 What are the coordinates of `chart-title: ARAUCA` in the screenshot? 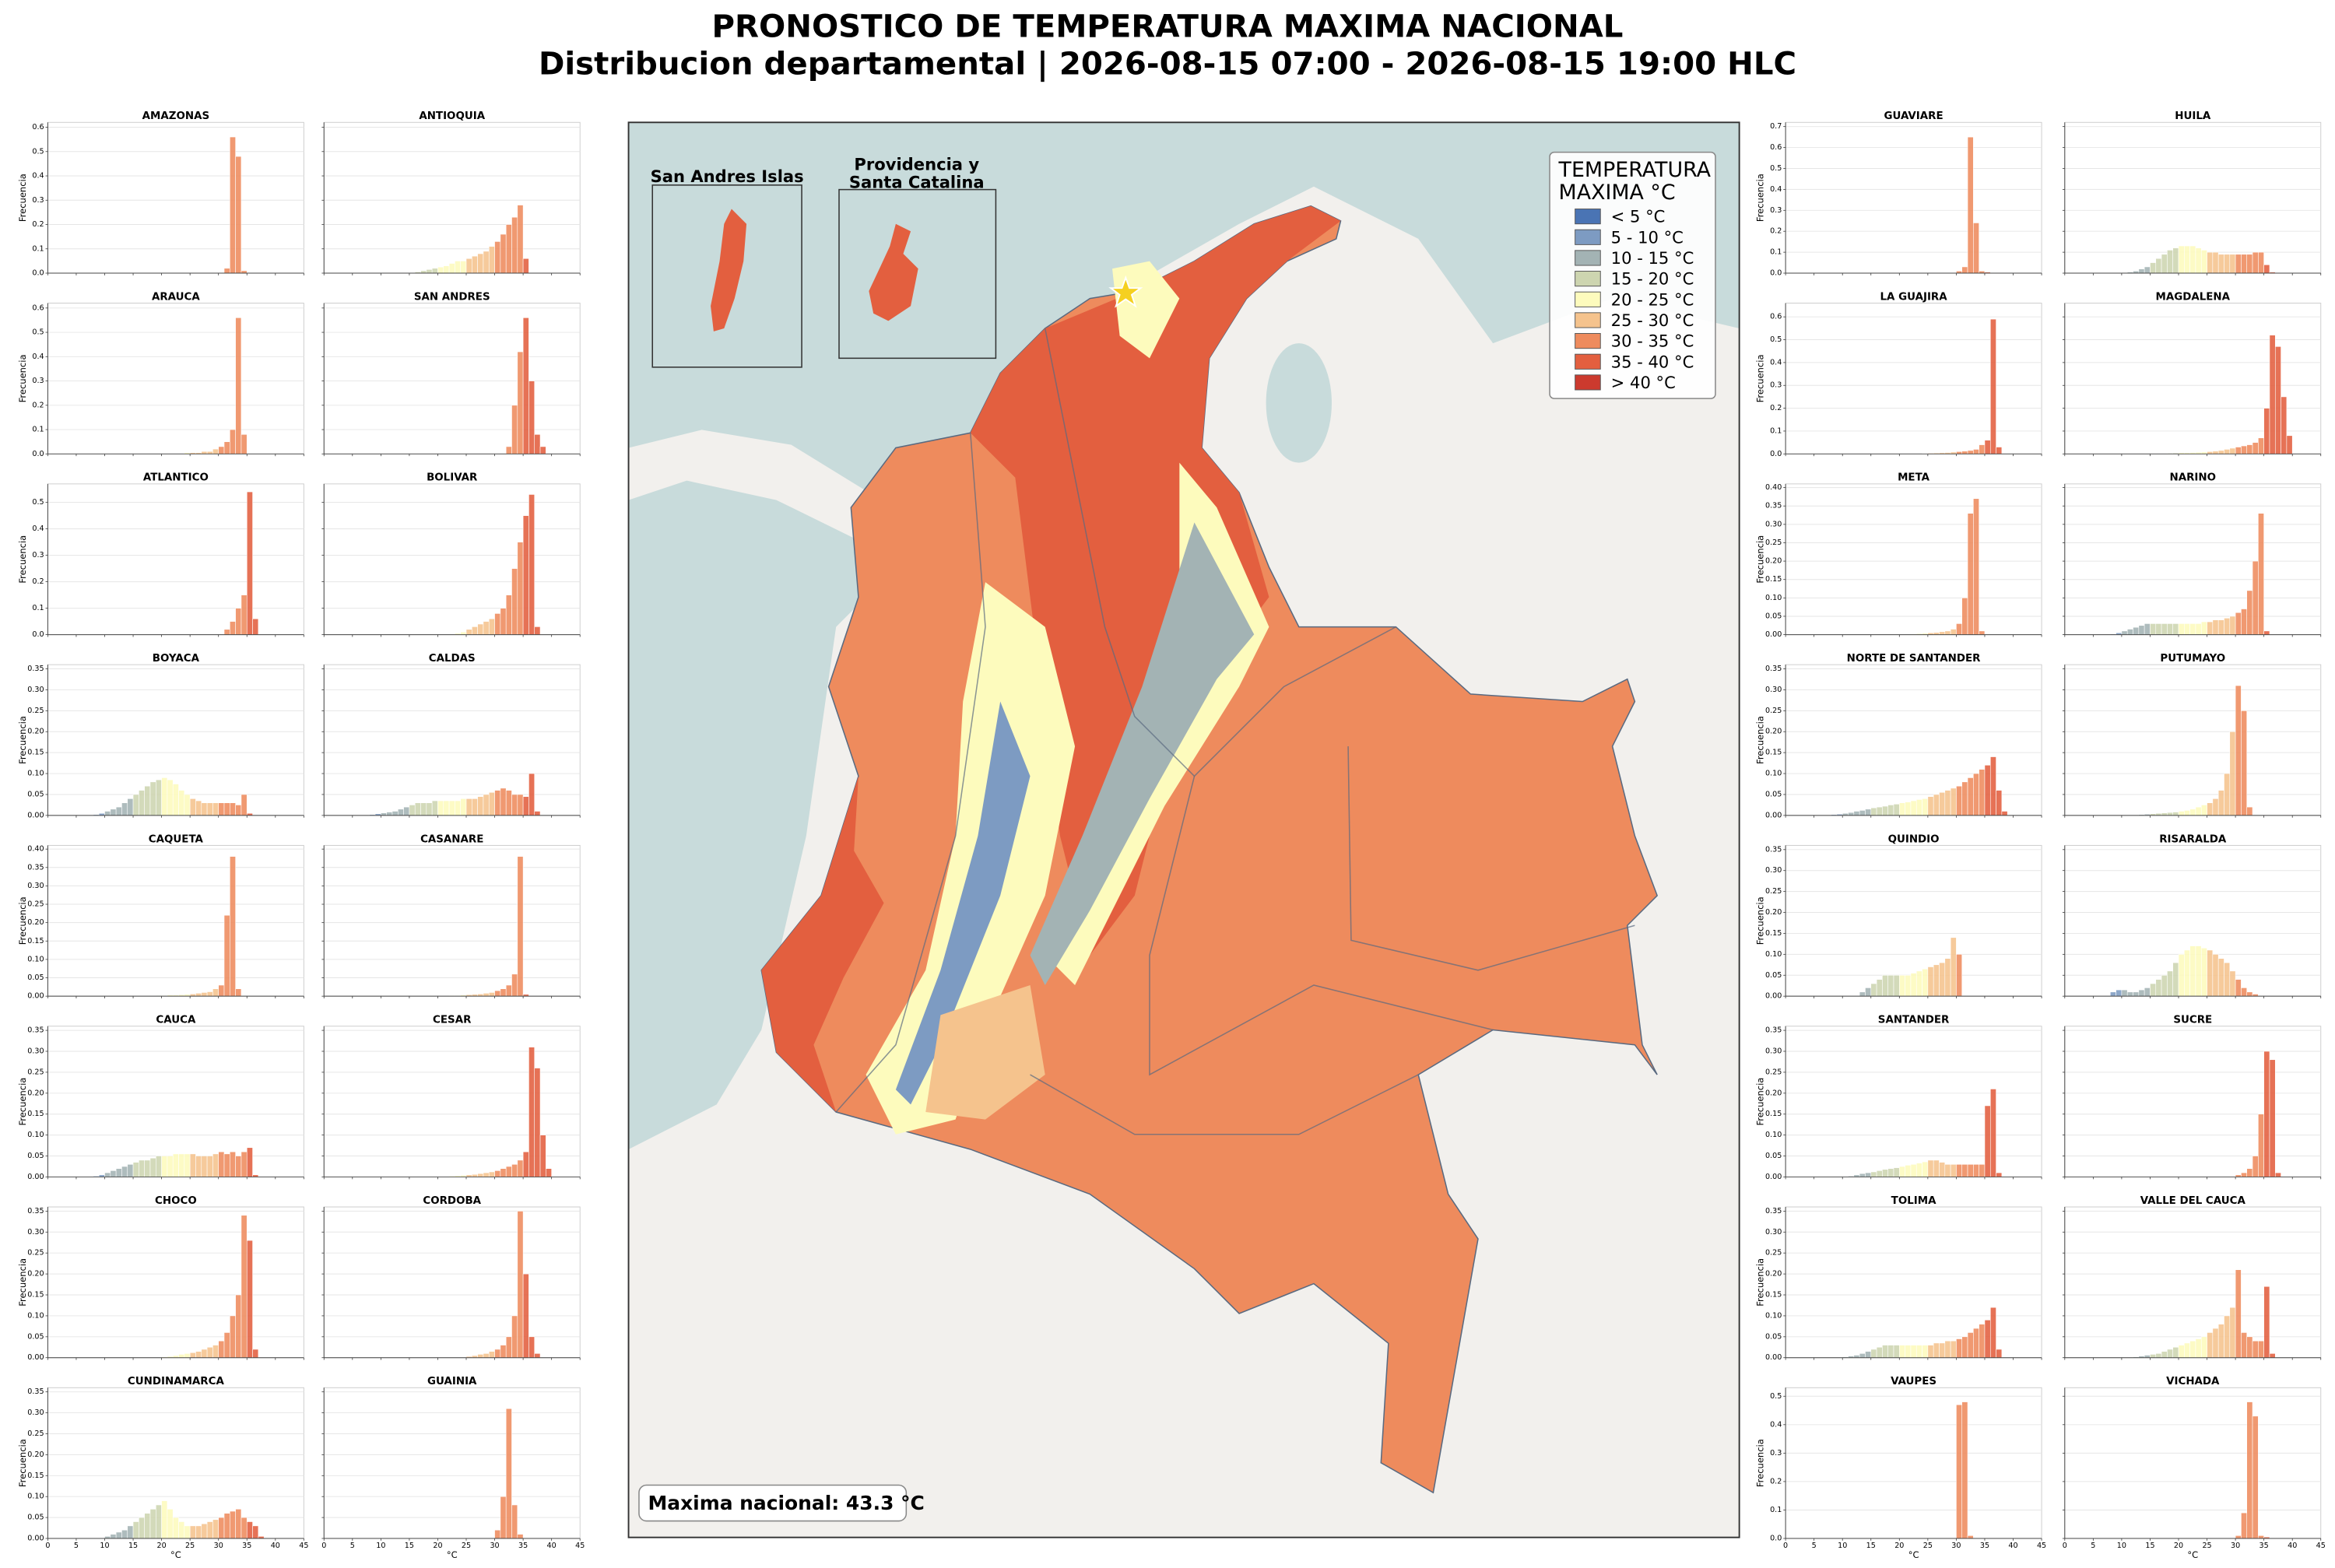 It's located at (176, 297).